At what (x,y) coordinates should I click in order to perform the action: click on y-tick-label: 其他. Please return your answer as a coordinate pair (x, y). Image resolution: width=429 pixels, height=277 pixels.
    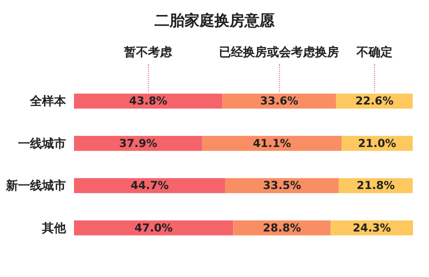
    Looking at the image, I should click on (54, 227).